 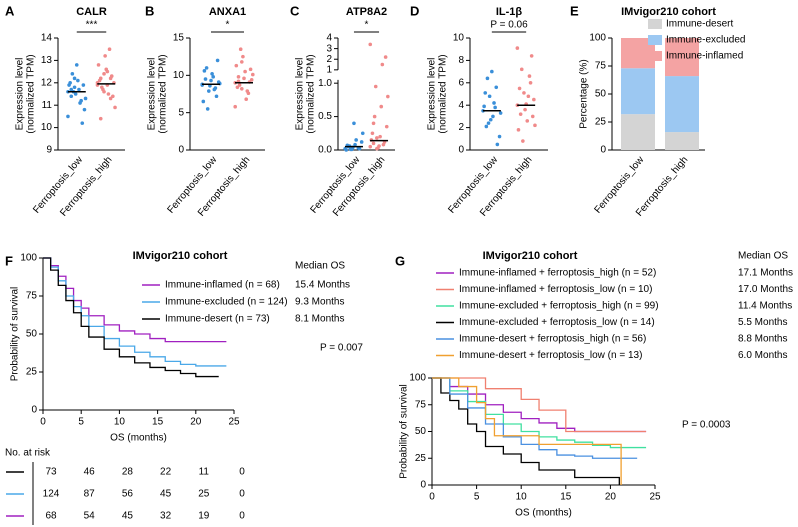 I want to click on legend-label: Immune-excluded, so click(x=705, y=40).